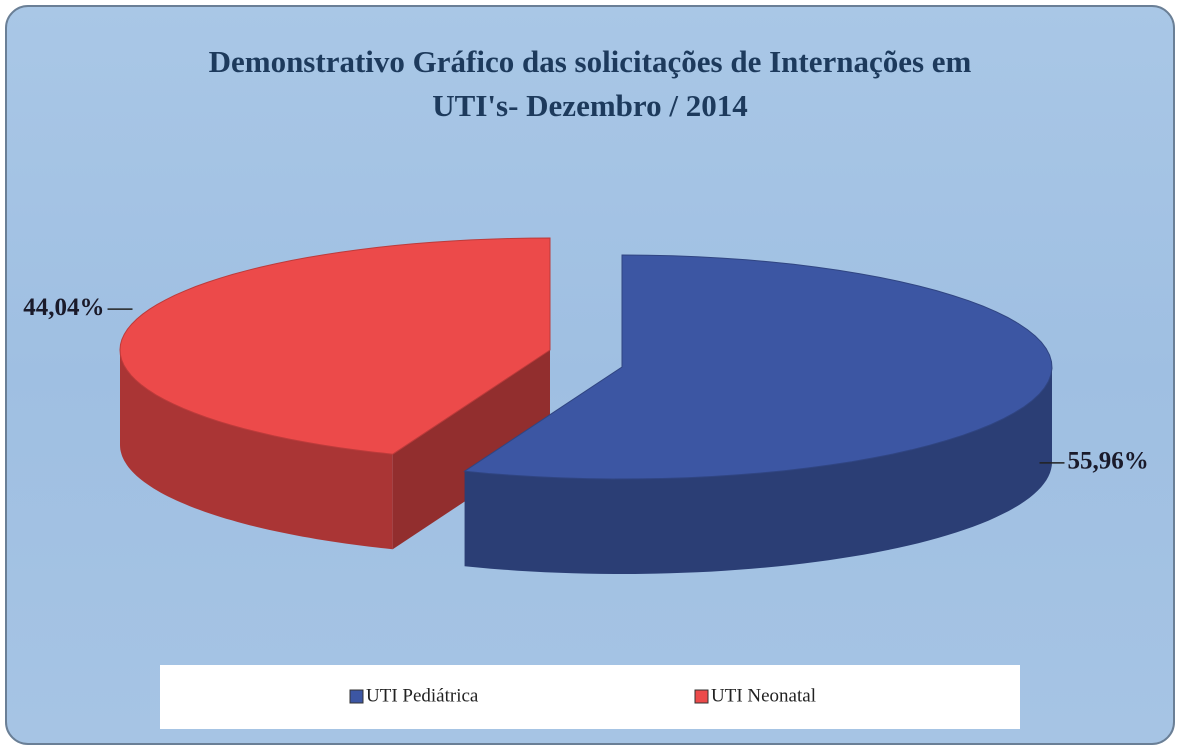  Describe the element at coordinates (335, 346) in the screenshot. I see `slice-top` at that location.